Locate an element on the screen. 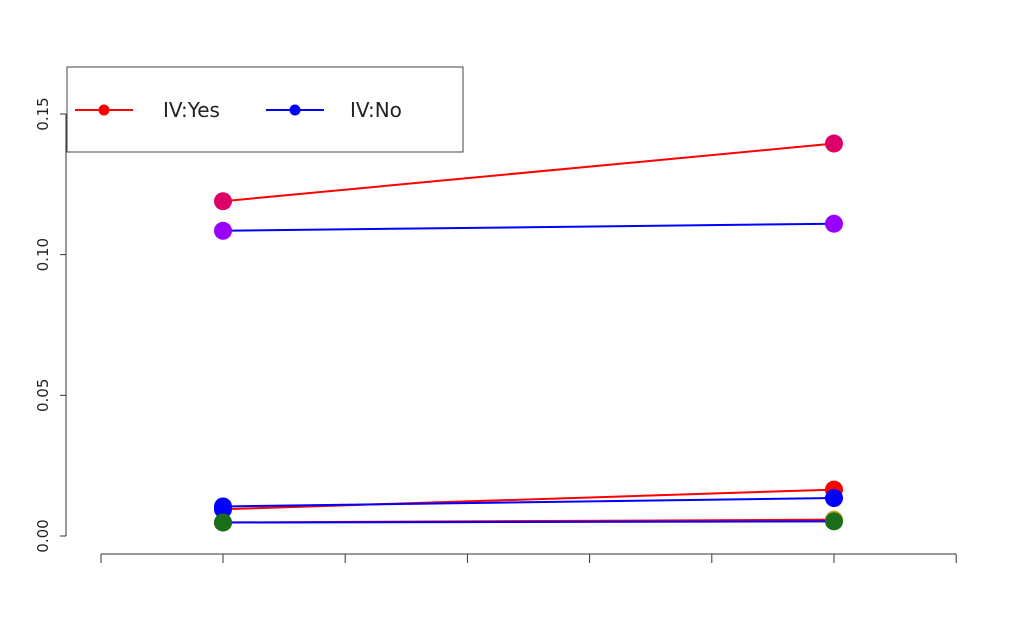 This screenshot has width=1024, height=638. legend-entries: IV:Yes IV:No is located at coordinates (238, 110).